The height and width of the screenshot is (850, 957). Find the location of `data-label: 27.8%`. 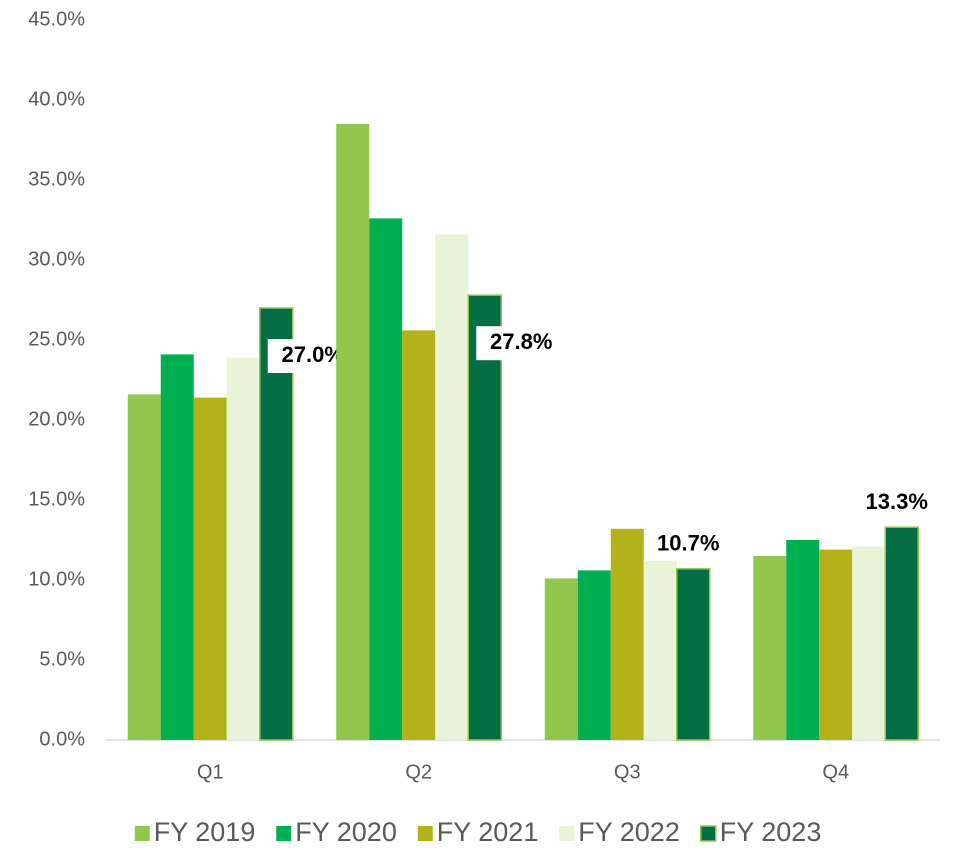

data-label: 27.8% is located at coordinates (521, 341).